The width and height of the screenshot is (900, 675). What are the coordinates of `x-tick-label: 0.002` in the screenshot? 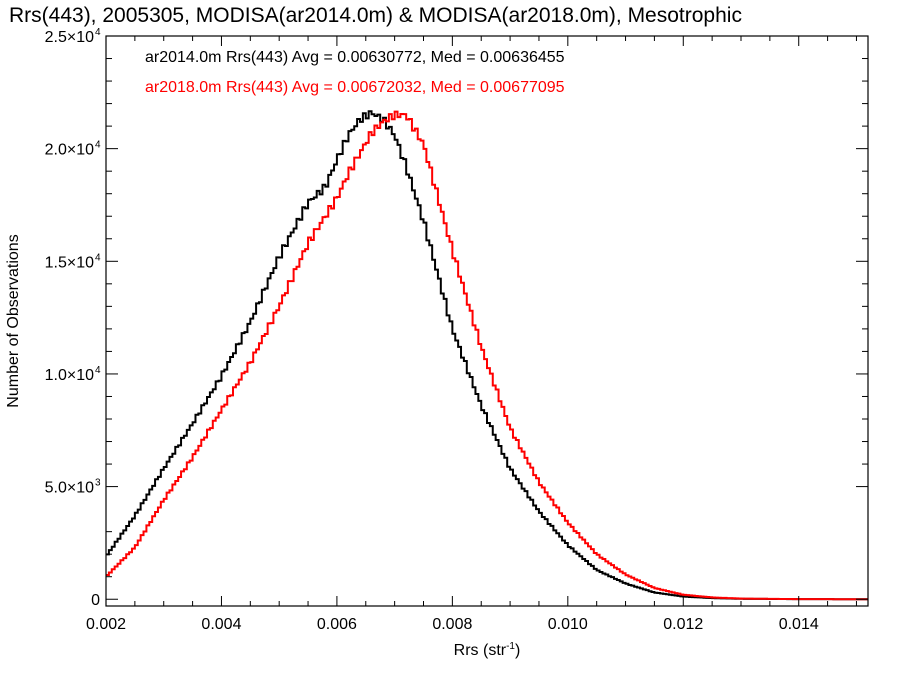 It's located at (106, 624).